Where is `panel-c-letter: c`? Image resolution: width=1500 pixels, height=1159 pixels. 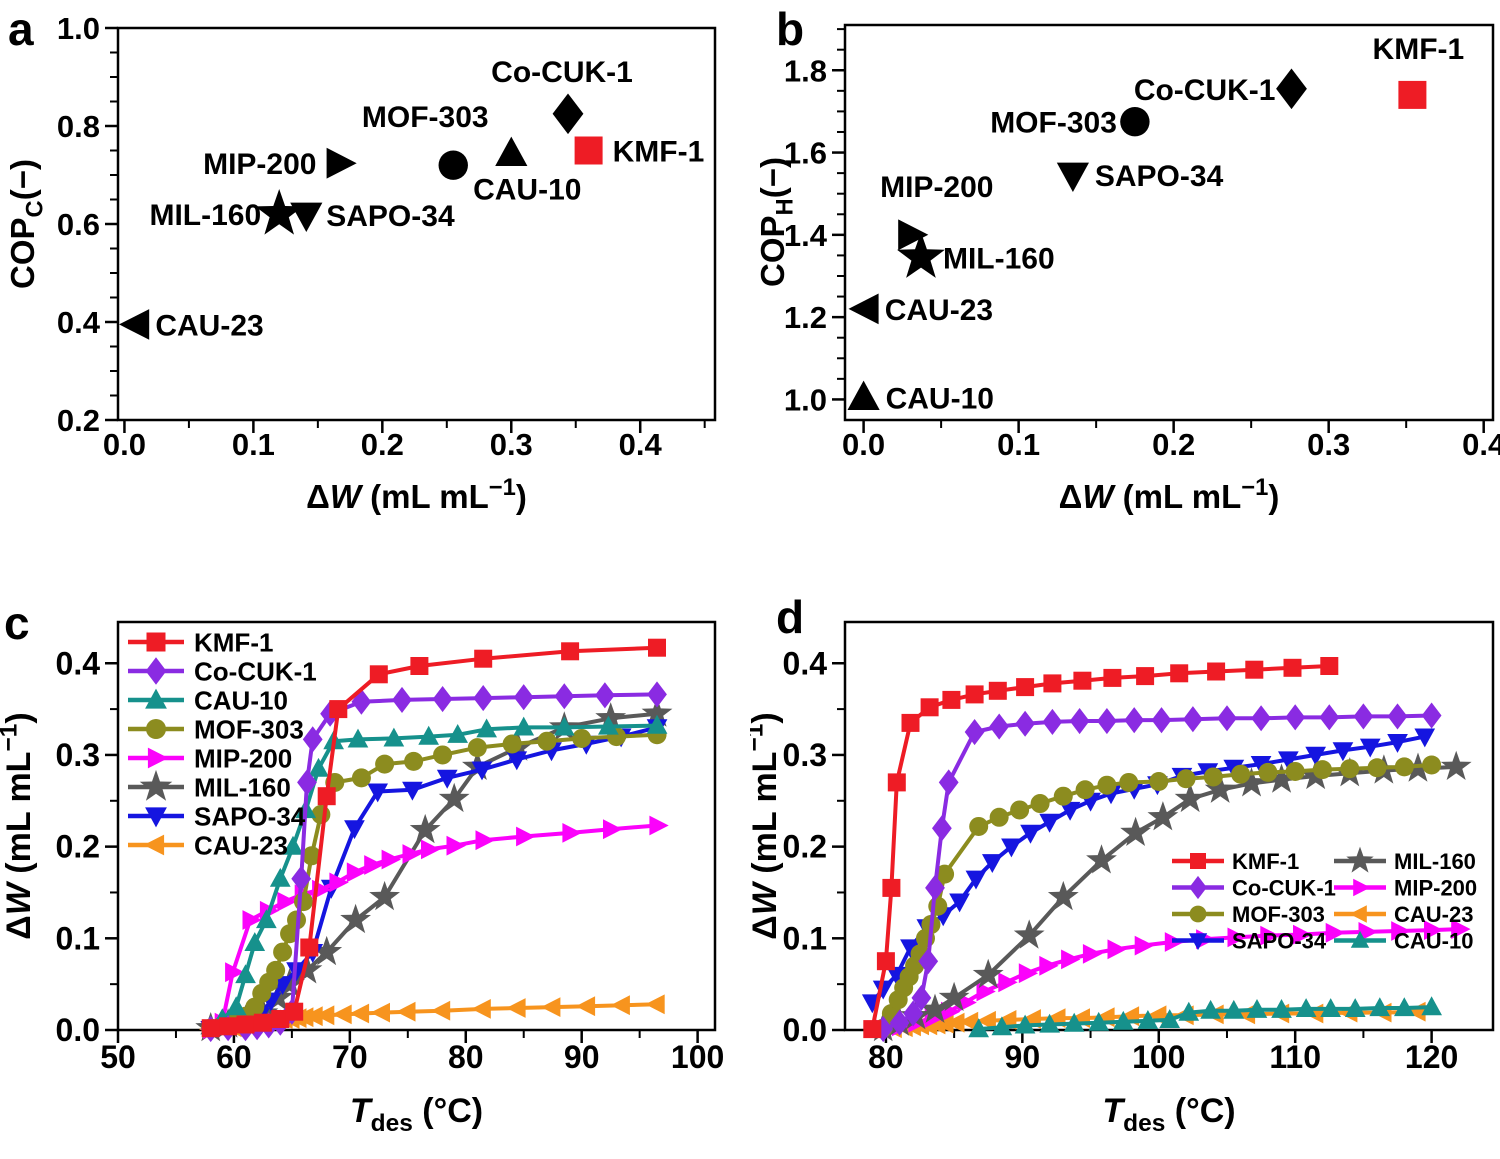
panel-c-letter: c is located at coordinates (17, 623).